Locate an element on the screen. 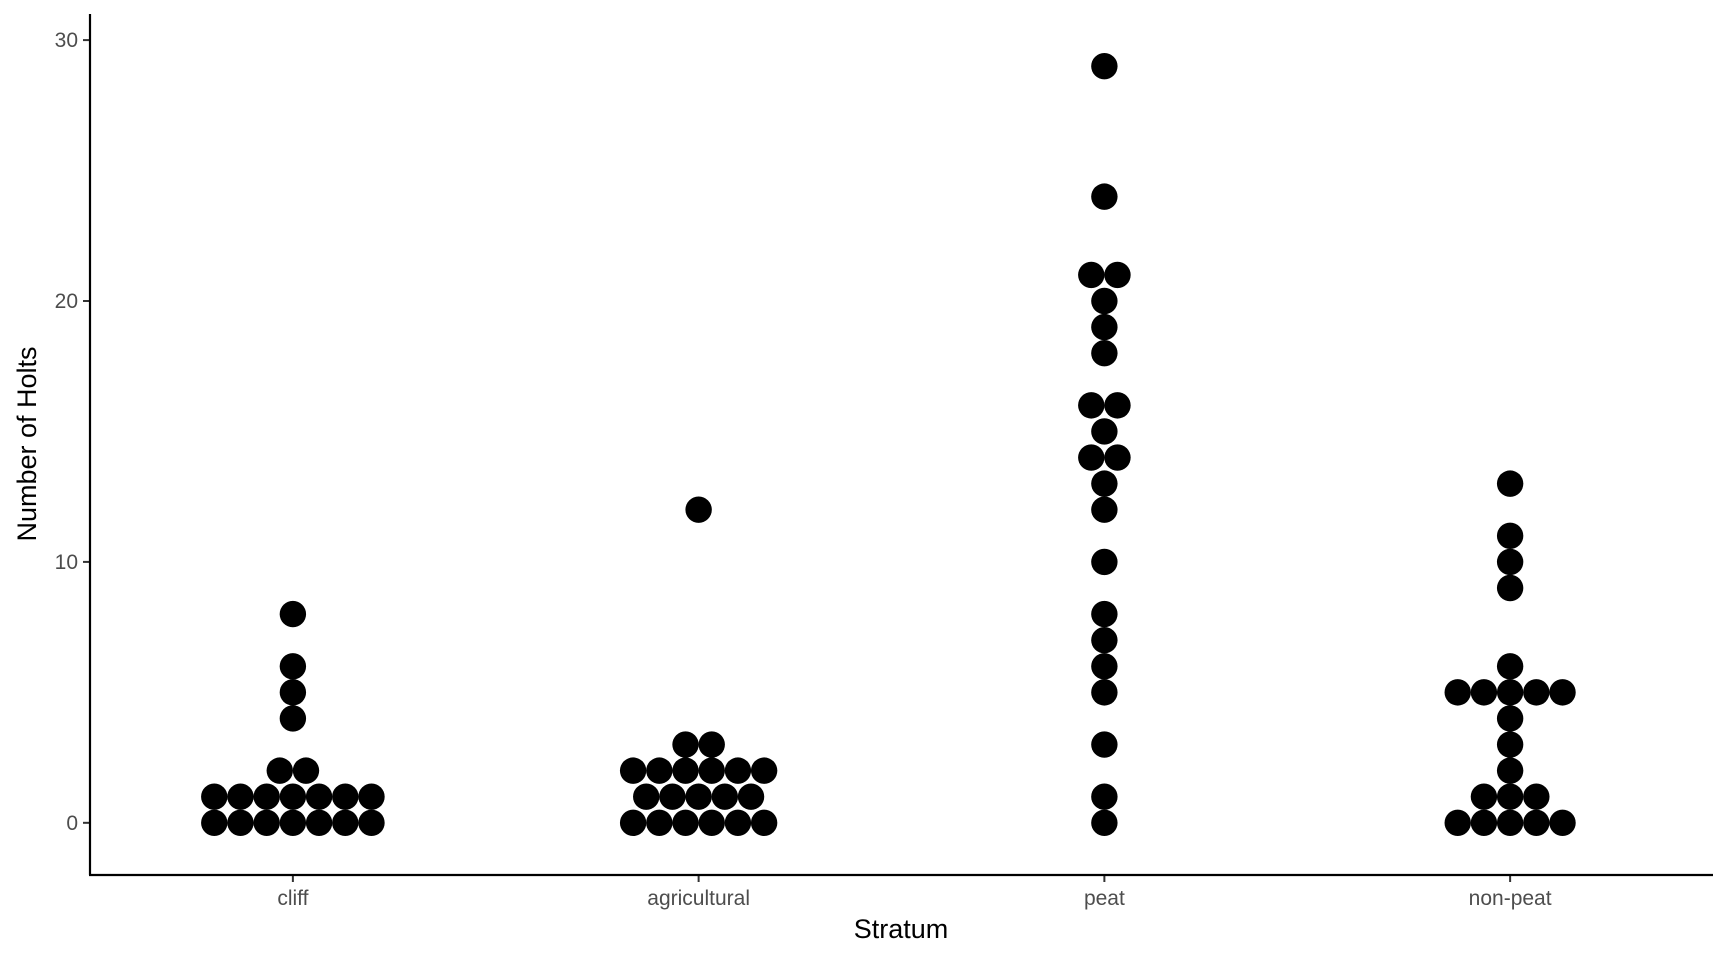 The height and width of the screenshot is (960, 1728). y-tick-label: 30 is located at coordinates (66, 40).